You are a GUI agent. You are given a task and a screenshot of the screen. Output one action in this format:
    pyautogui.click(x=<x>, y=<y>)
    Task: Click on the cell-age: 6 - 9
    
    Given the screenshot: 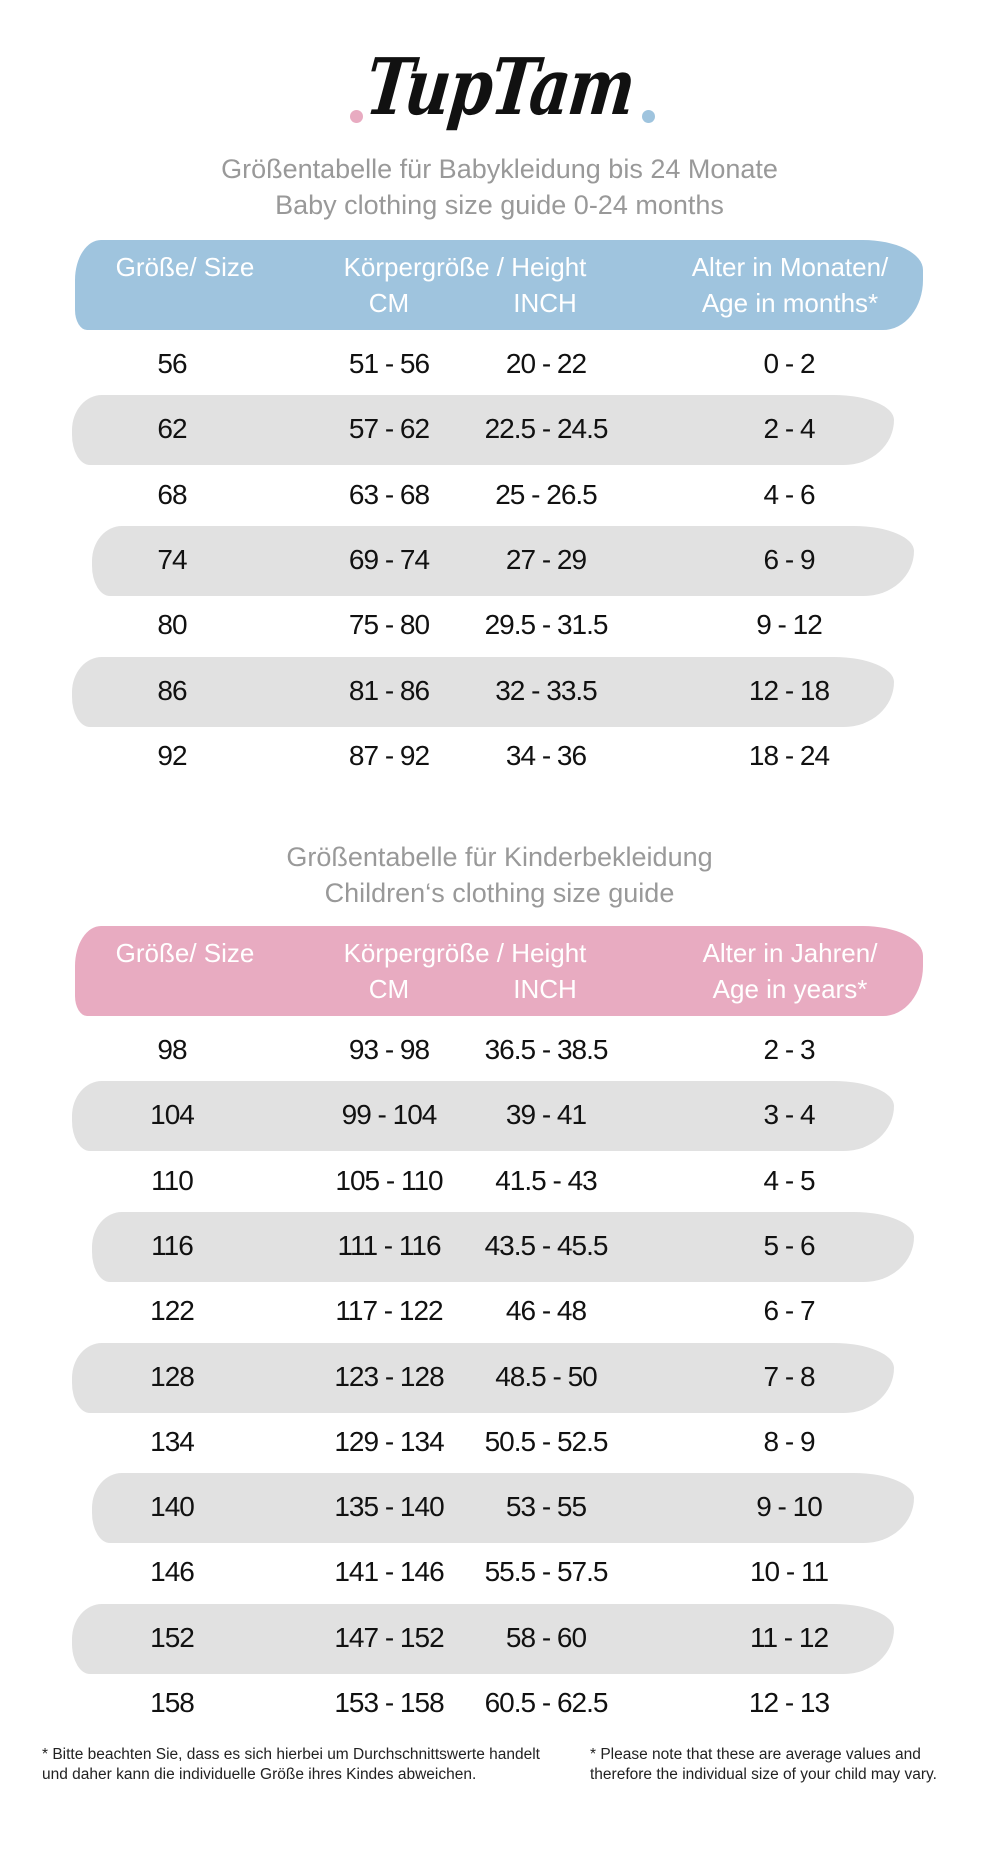 What is the action you would take?
    pyautogui.click(x=789, y=559)
    